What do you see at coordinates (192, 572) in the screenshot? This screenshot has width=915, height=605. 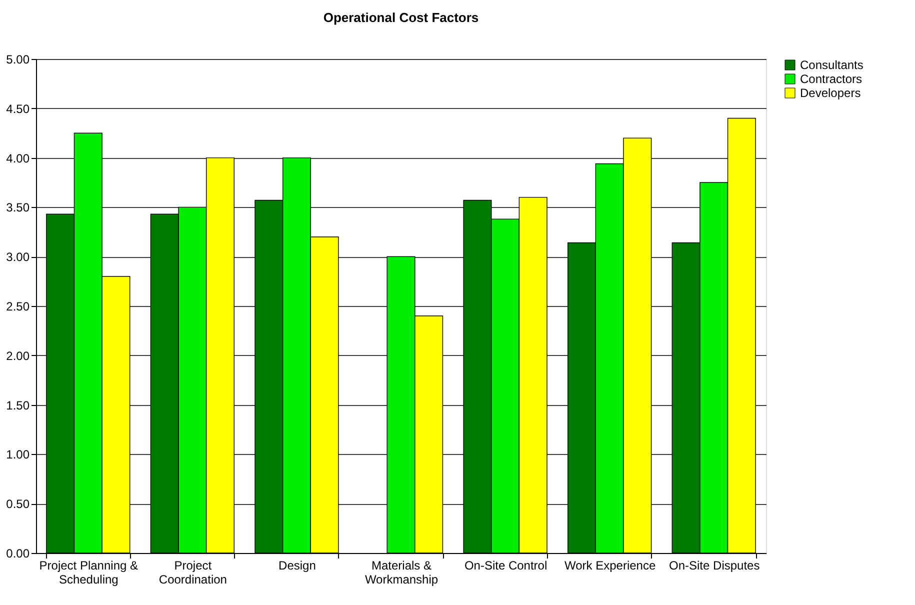 I see `x-tick-label: Project Coordination` at bounding box center [192, 572].